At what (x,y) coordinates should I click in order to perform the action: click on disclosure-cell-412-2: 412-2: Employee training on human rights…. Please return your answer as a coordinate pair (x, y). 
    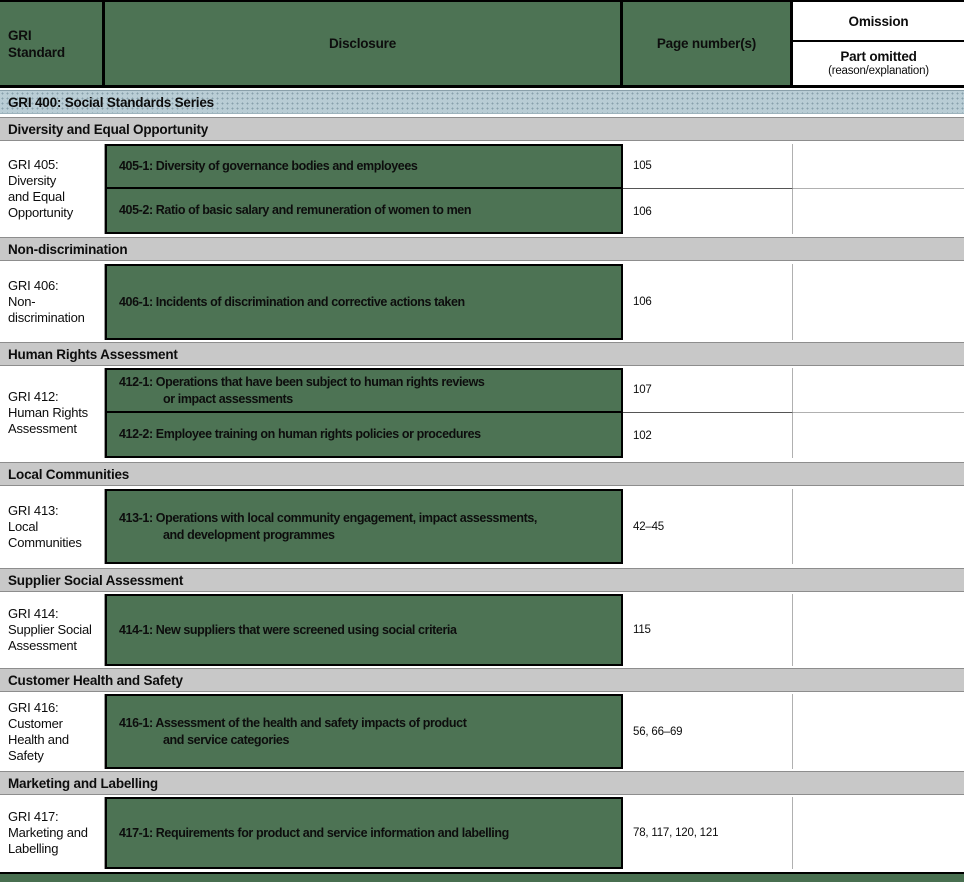
    Looking at the image, I should click on (364, 435).